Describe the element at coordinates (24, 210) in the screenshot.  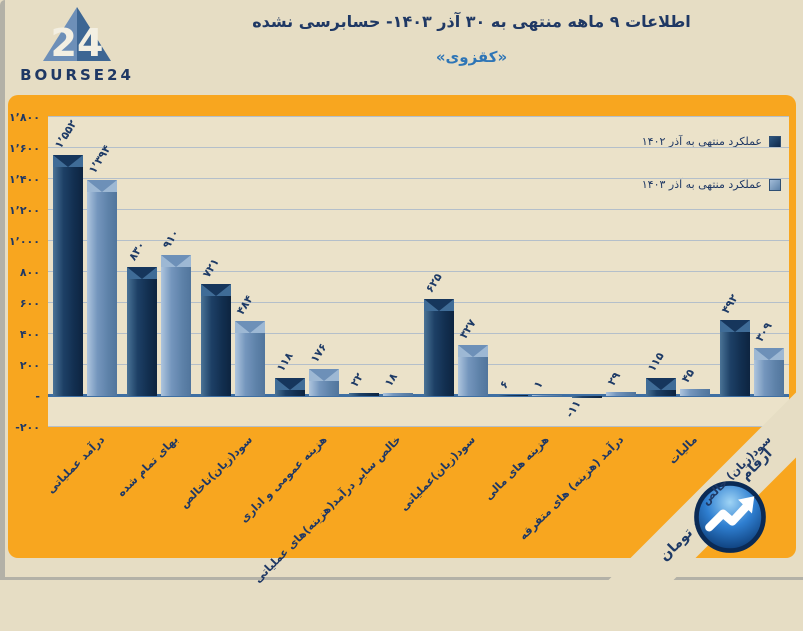
I see `y-axis-tick-label: ۱٬۲۰۰` at that location.